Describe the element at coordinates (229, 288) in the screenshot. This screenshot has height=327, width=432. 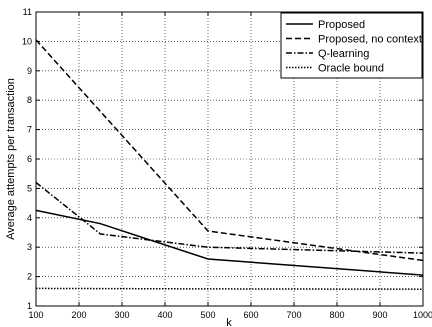
I see `series-line` at that location.